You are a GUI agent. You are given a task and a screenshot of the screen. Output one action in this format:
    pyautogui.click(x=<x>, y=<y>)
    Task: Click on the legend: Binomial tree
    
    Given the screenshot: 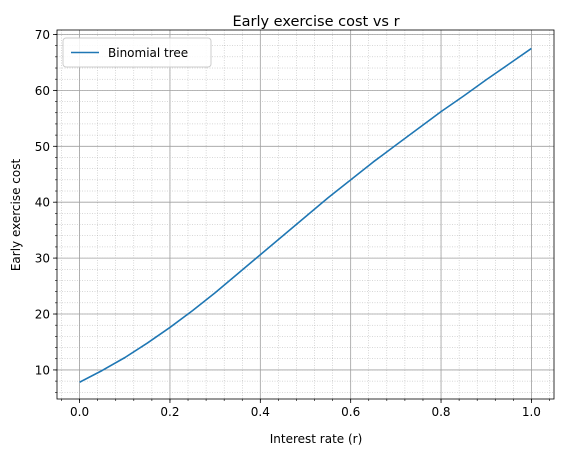 What is the action you would take?
    pyautogui.click(x=137, y=52)
    